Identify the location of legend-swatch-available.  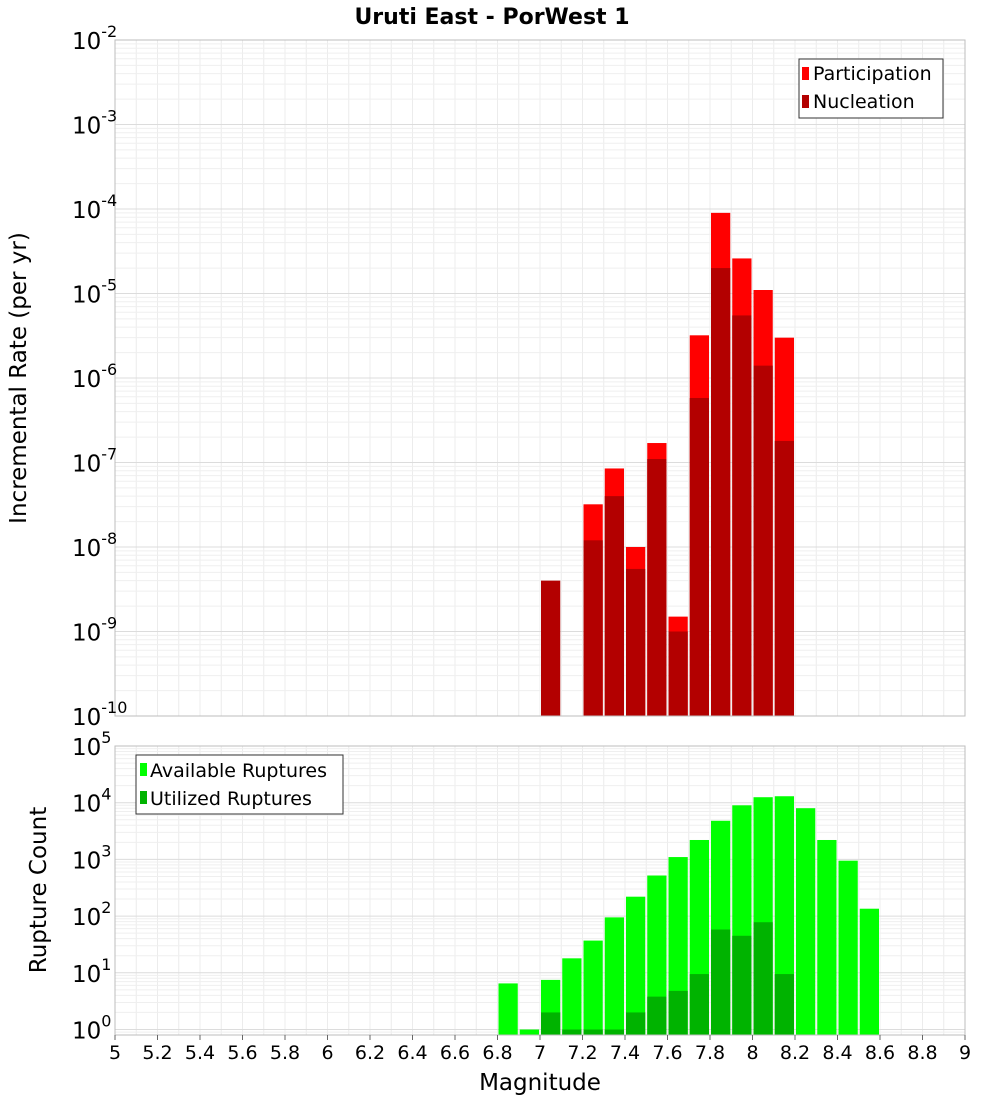
(143, 769).